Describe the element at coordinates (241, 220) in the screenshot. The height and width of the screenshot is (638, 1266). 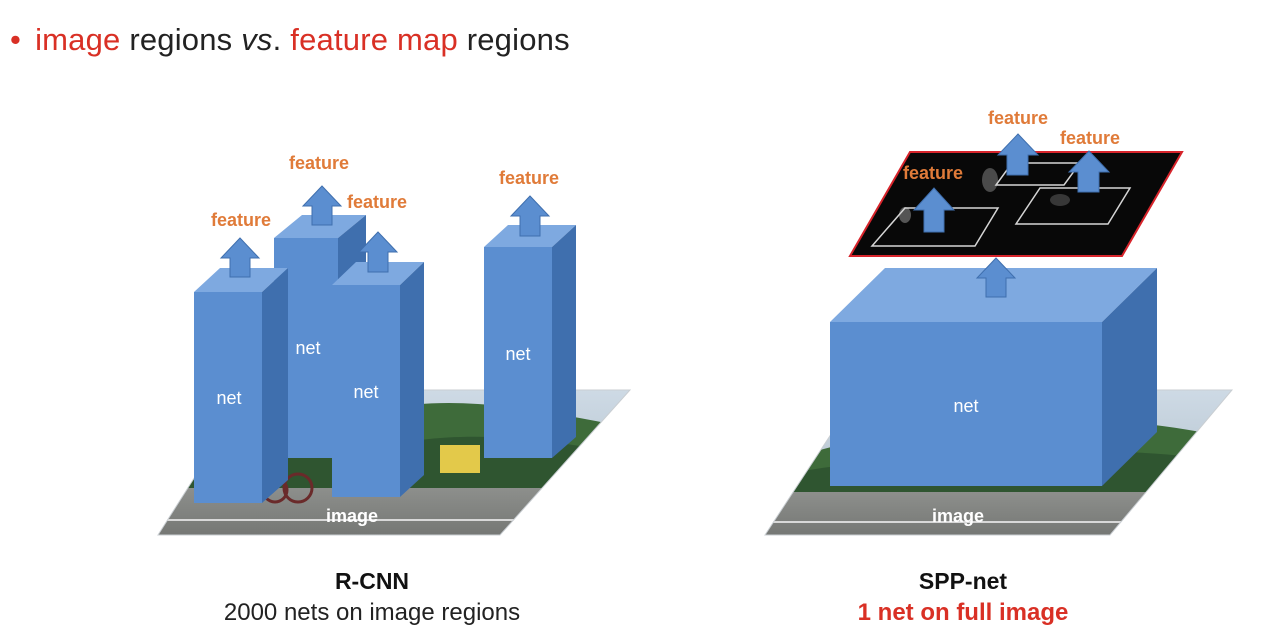
I see `left-feature-label-1: feature` at that location.